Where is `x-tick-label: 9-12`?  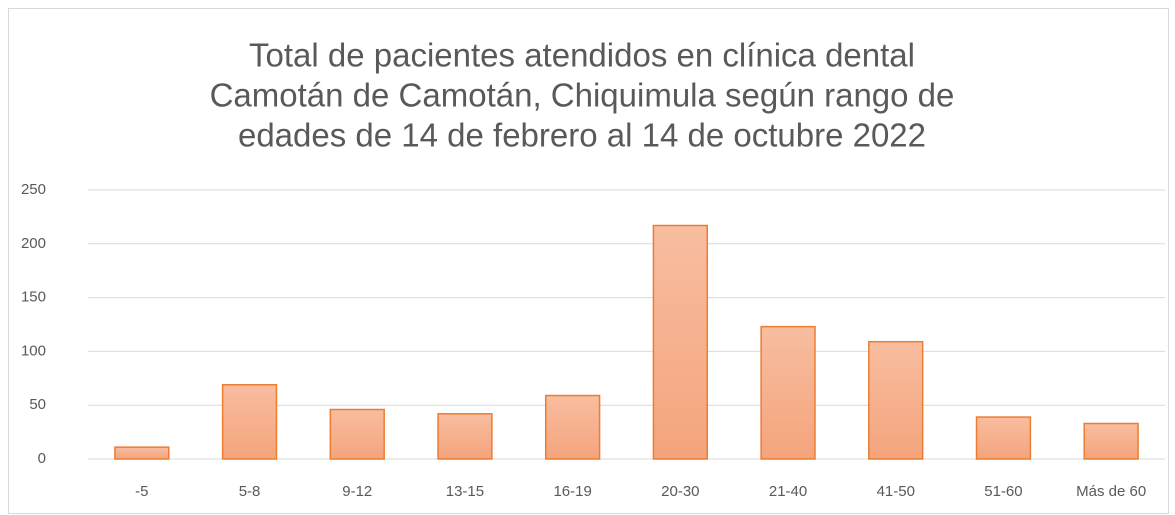 x-tick-label: 9-12 is located at coordinates (357, 491).